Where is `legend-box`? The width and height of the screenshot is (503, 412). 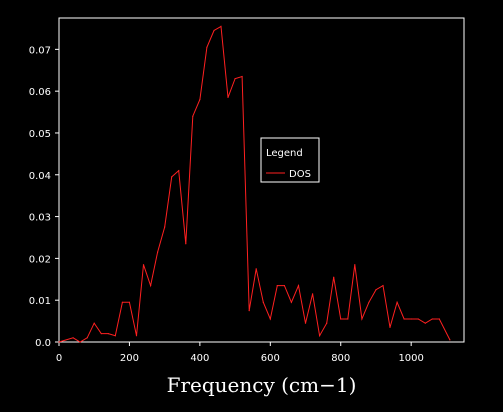 legend-box is located at coordinates (290, 160).